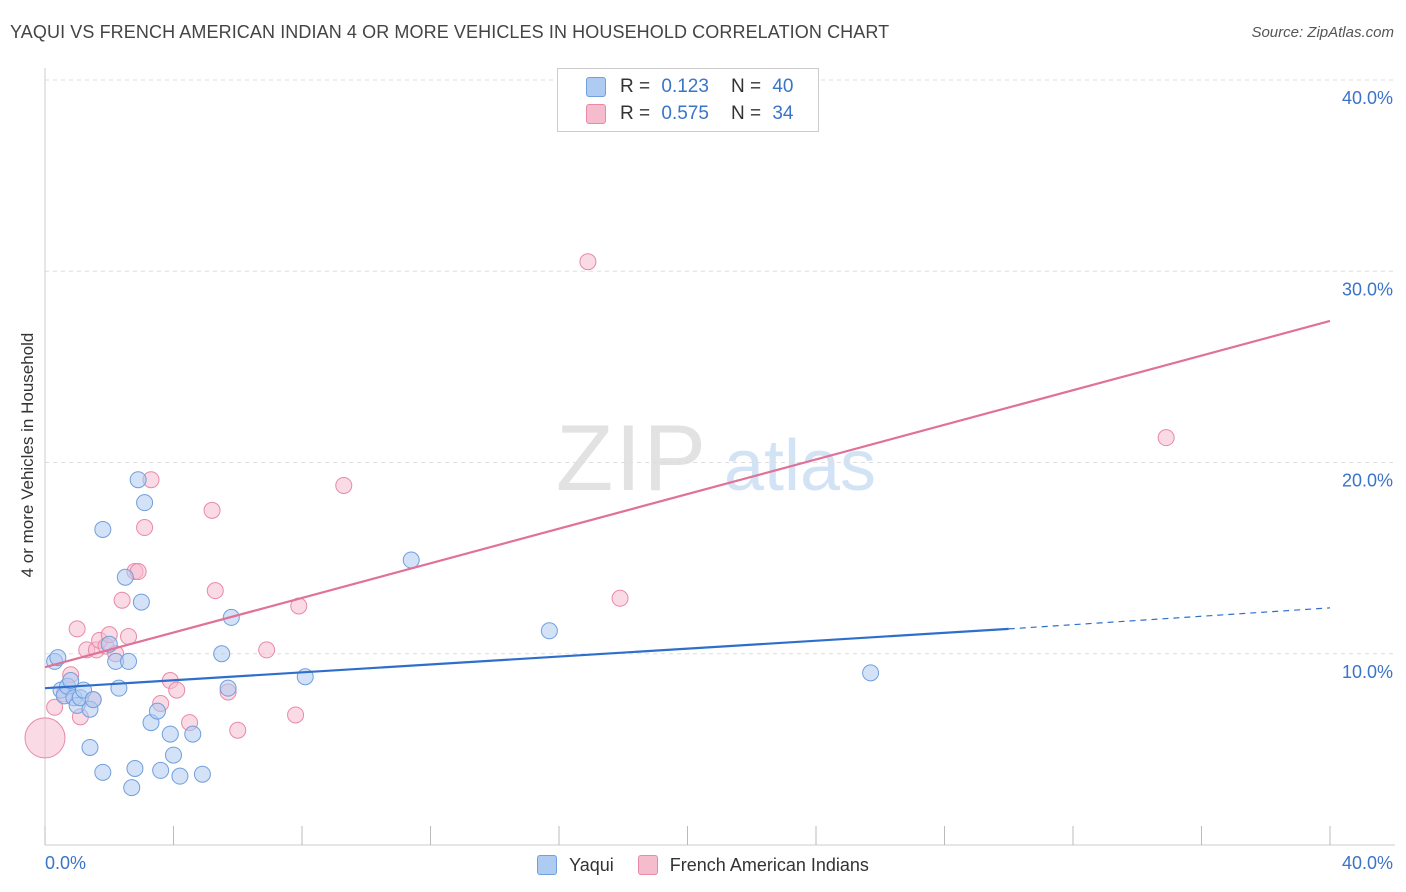 The image size is (1406, 892). I want to click on y-tick-label: 30.0%, so click(1367, 289).